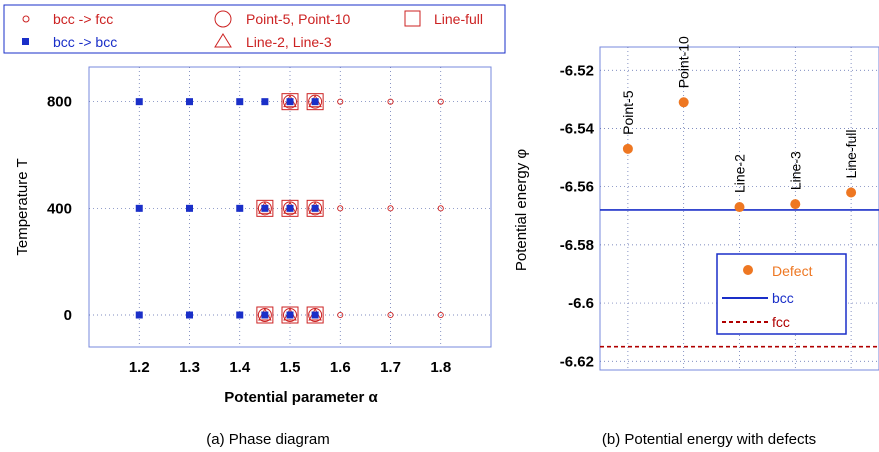 The height and width of the screenshot is (452, 879). I want to click on legend-marker-point, so click(223, 19).